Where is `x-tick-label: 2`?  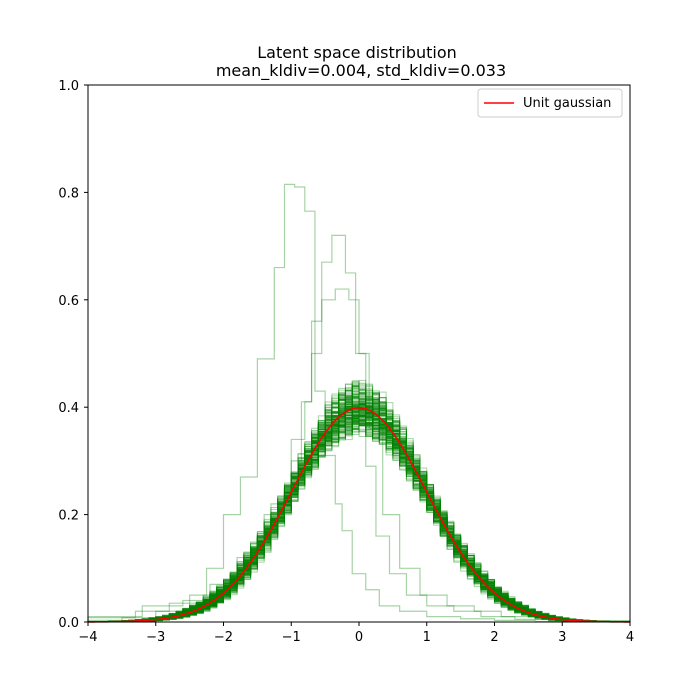
x-tick-label: 2 is located at coordinates (494, 637).